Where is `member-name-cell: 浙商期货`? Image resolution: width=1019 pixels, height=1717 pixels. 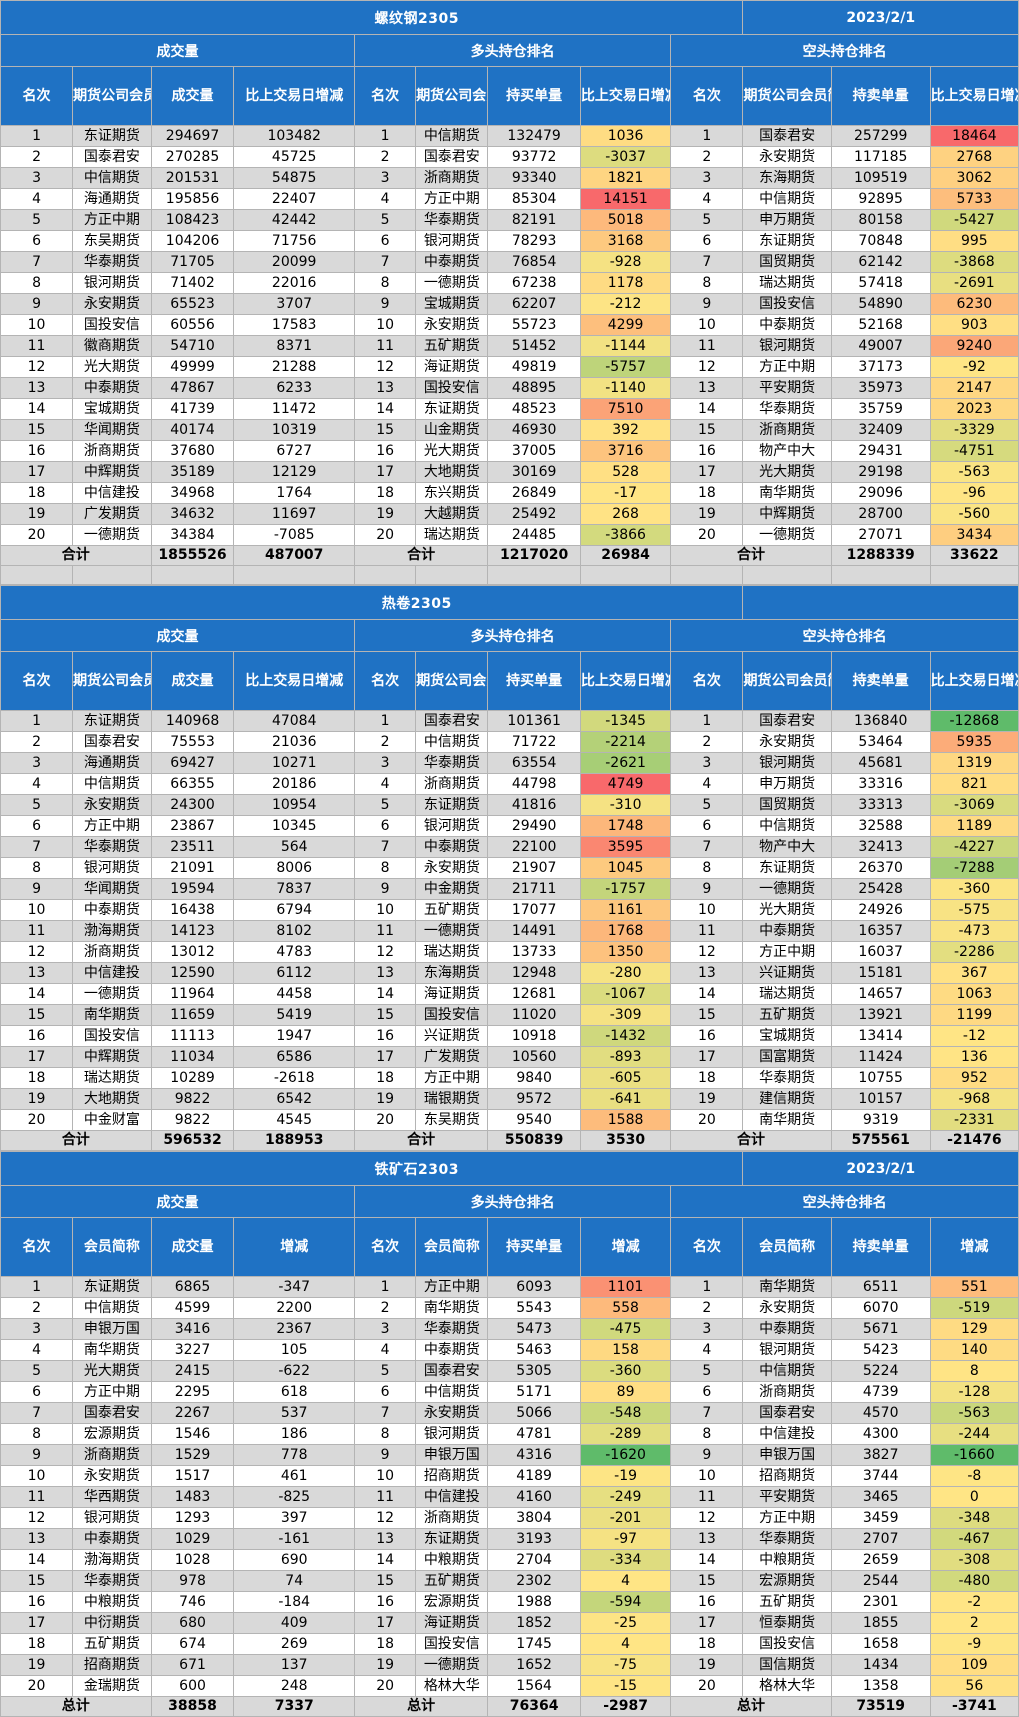
member-name-cell: 浙商期货 is located at coordinates (112, 1455).